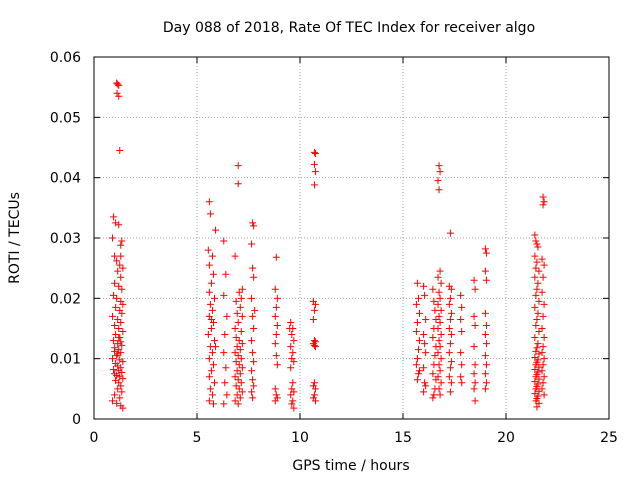 The height and width of the screenshot is (480, 640). I want to click on y-tick-label: 0.03, so click(65, 239).